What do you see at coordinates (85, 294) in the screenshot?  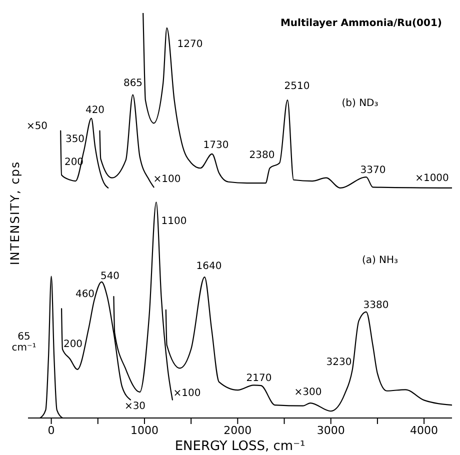 I see `annotation: 460` at bounding box center [85, 294].